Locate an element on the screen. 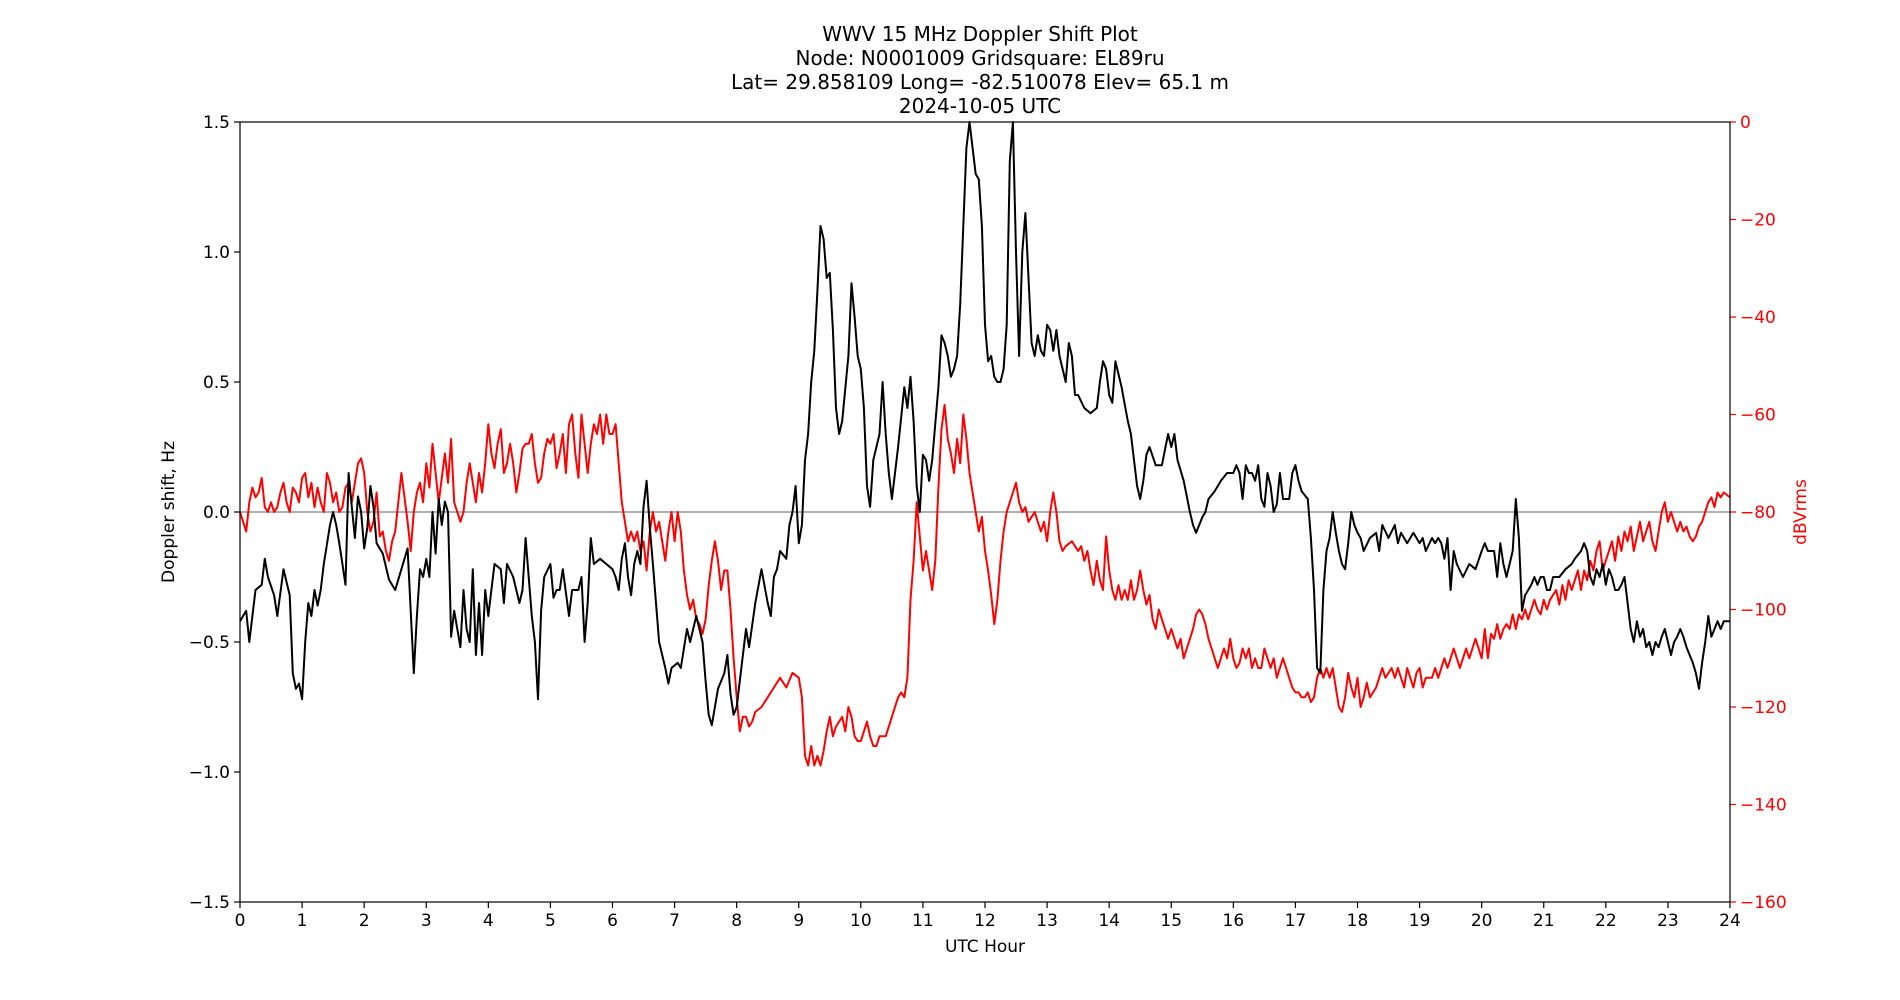 Image resolution: width=1900 pixels, height=1000 pixels. left-axis-label: Doppler shift, Hz is located at coordinates (169, 512).